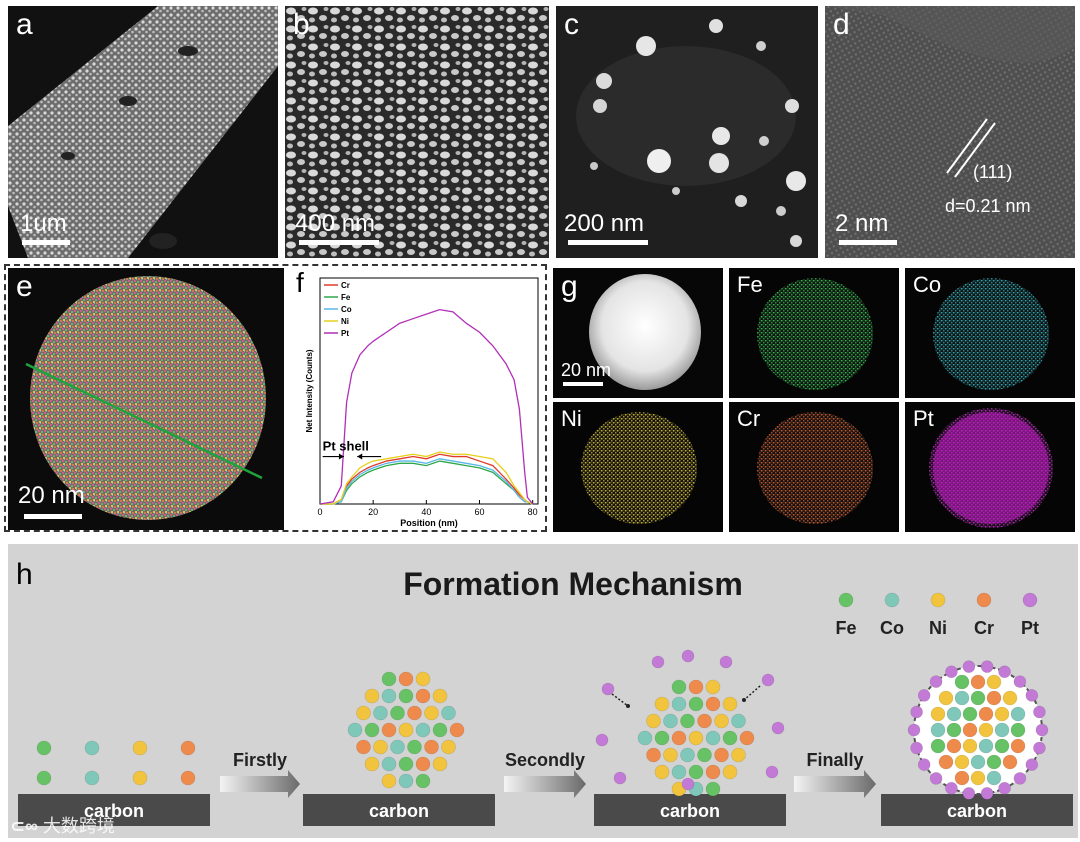 Image resolution: width=1080 pixels, height=842 pixels. Describe the element at coordinates (335, 223) in the screenshot. I see `panel-b-scale-label: 400 nm` at that location.